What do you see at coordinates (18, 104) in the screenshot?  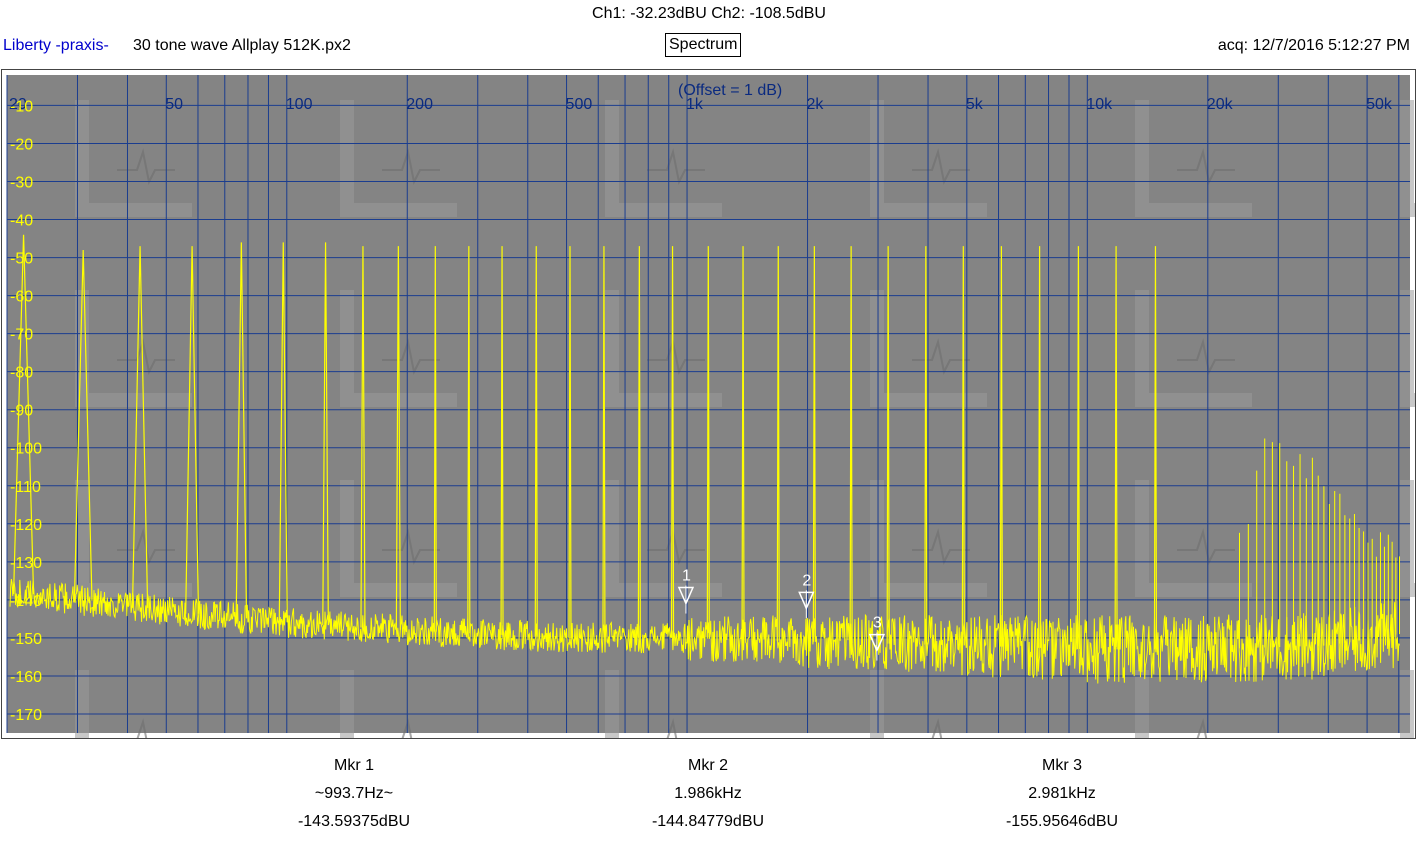 I see `x-tick-label: 20` at bounding box center [18, 104].